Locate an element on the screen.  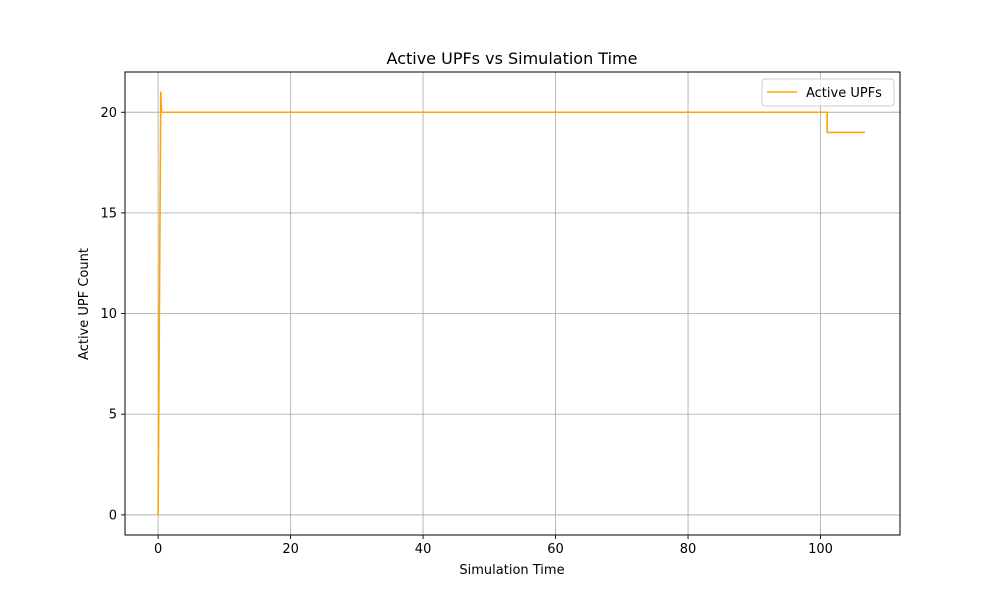
x-tick-label: 100 is located at coordinates (820, 549).